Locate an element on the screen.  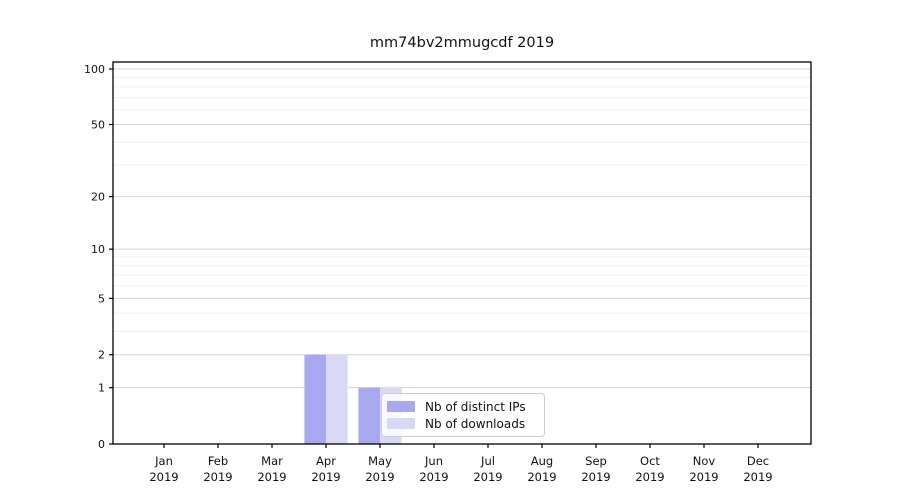
legend: Nb of distinct IPs Nb of downloads is located at coordinates (463, 415).